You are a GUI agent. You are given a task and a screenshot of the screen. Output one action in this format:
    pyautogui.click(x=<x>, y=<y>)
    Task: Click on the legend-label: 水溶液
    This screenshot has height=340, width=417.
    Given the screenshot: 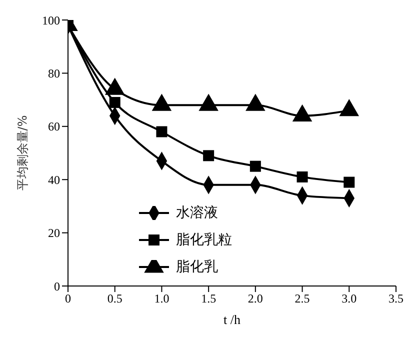 What is the action you would take?
    pyautogui.click(x=197, y=213)
    